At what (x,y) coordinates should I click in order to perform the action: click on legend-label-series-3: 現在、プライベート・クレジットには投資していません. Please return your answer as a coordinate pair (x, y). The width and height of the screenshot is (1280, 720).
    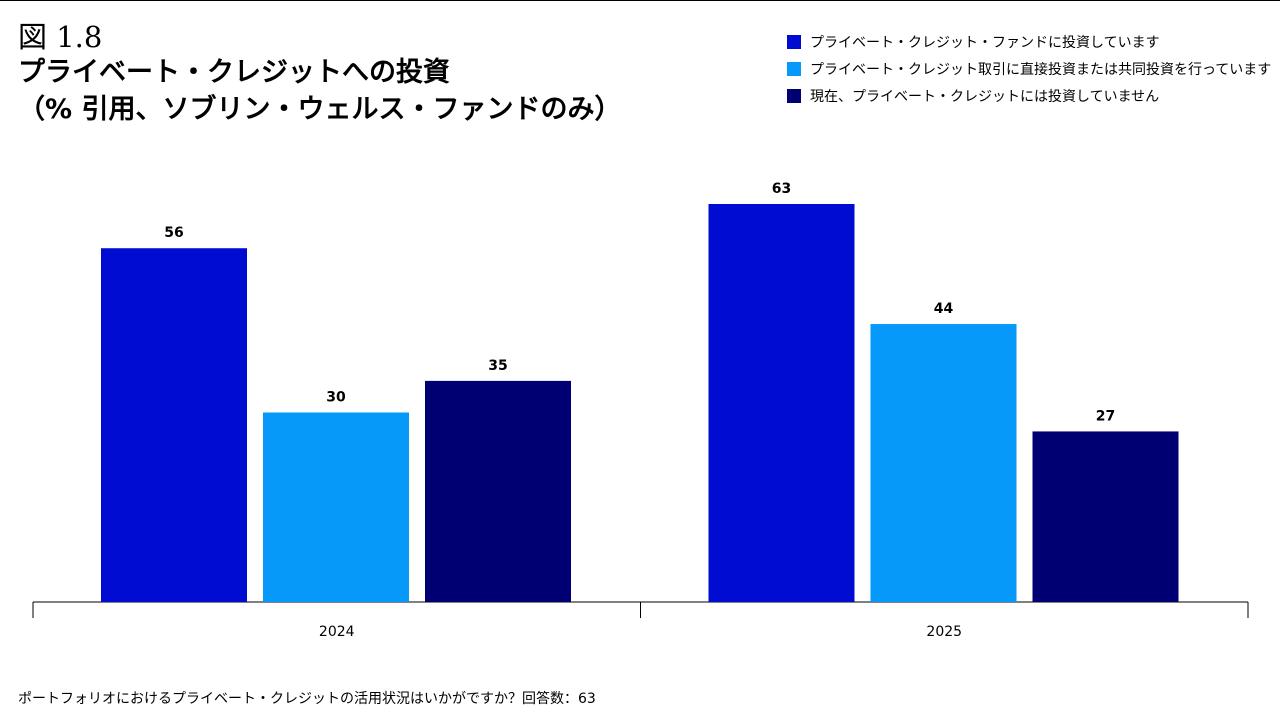
    Looking at the image, I should click on (985, 96).